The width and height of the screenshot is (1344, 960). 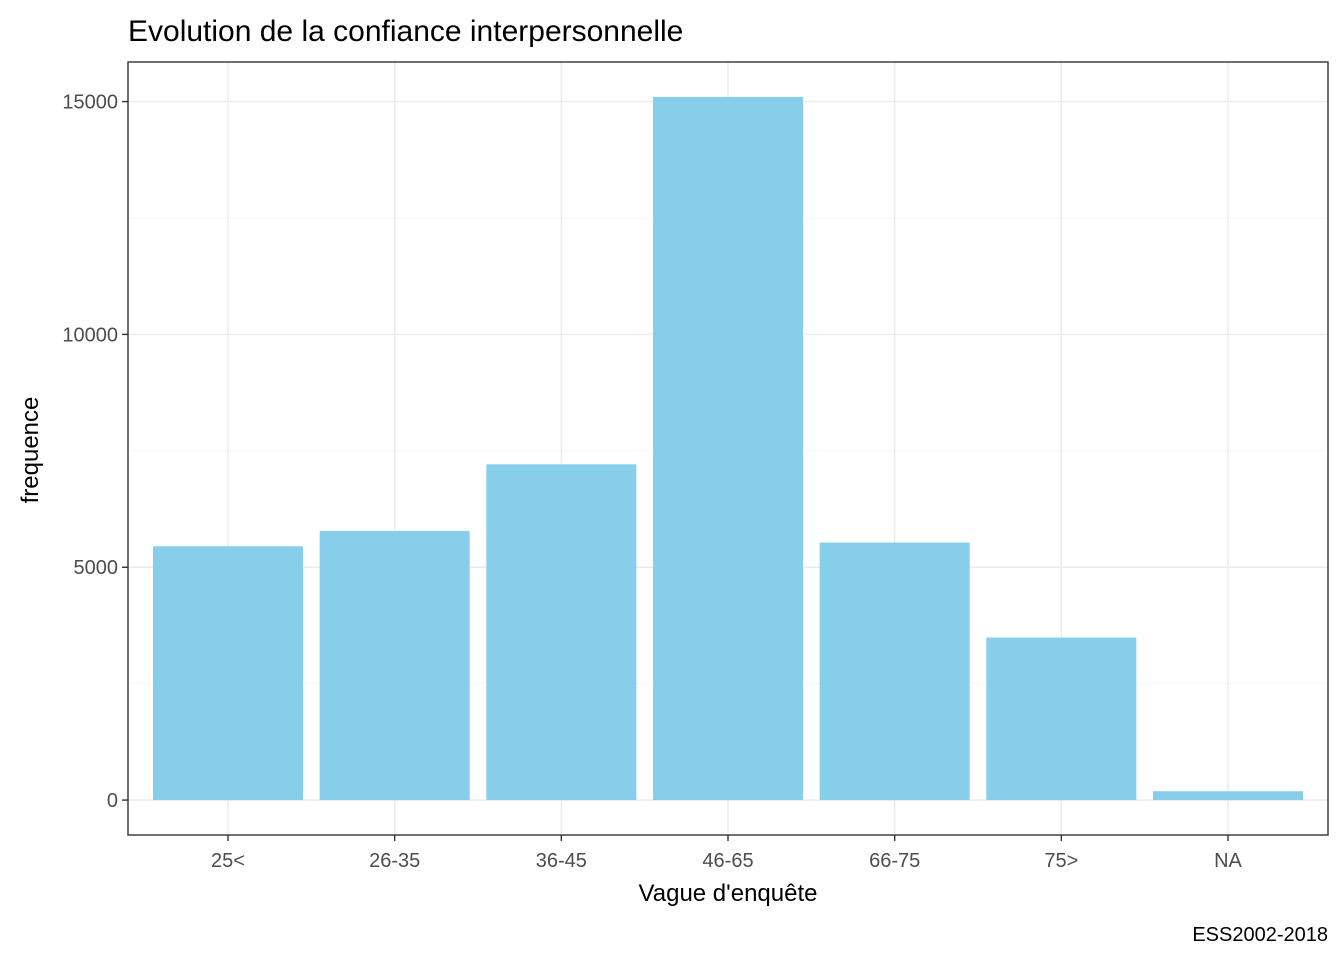 What do you see at coordinates (1228, 861) in the screenshot?
I see `x-tick-label: NA` at bounding box center [1228, 861].